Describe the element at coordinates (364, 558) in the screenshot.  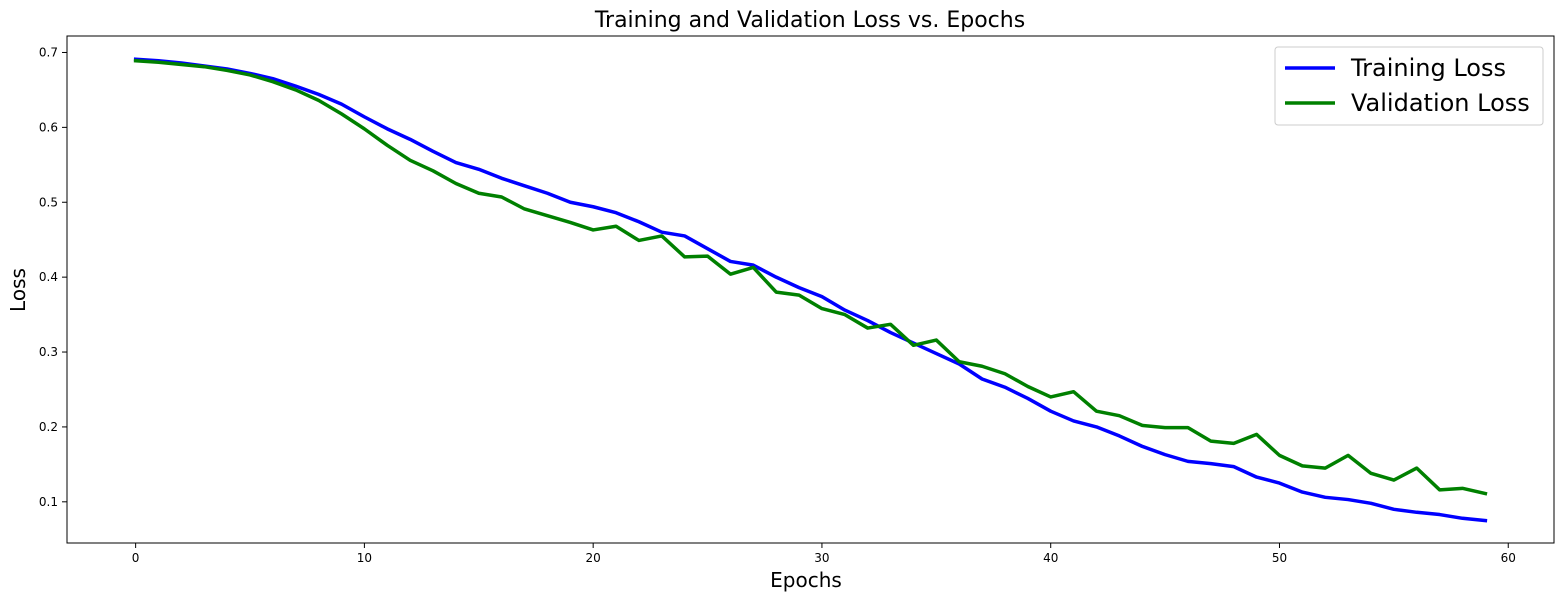
I see `x-tick-label: 10` at that location.